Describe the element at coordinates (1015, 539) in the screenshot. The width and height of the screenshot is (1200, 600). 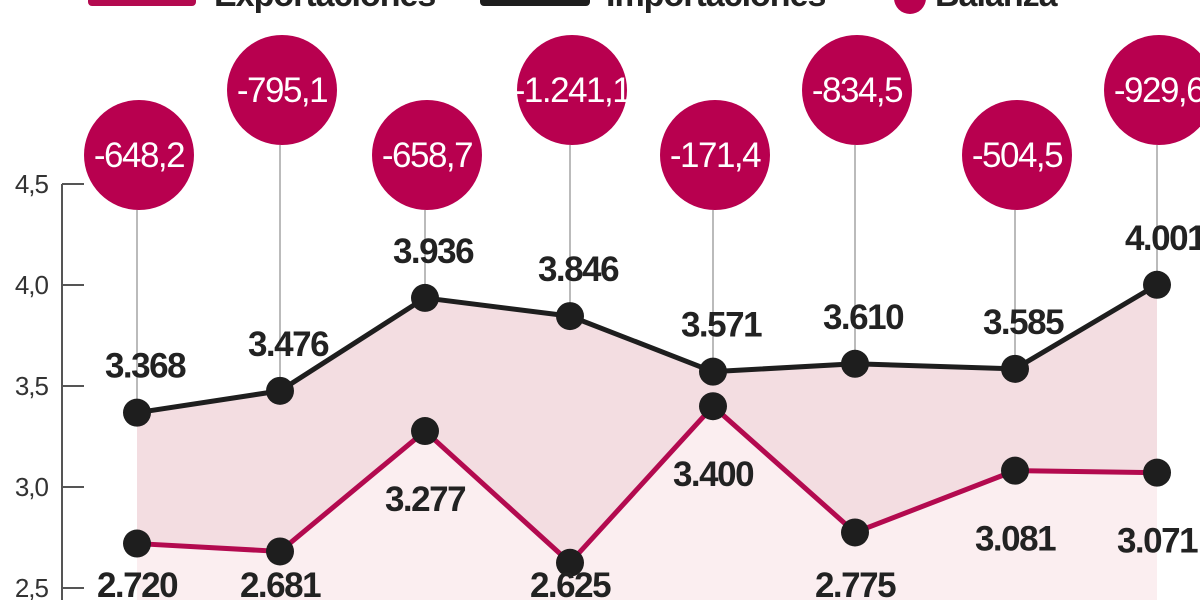
I see `exports-data-label: 3.081` at that location.